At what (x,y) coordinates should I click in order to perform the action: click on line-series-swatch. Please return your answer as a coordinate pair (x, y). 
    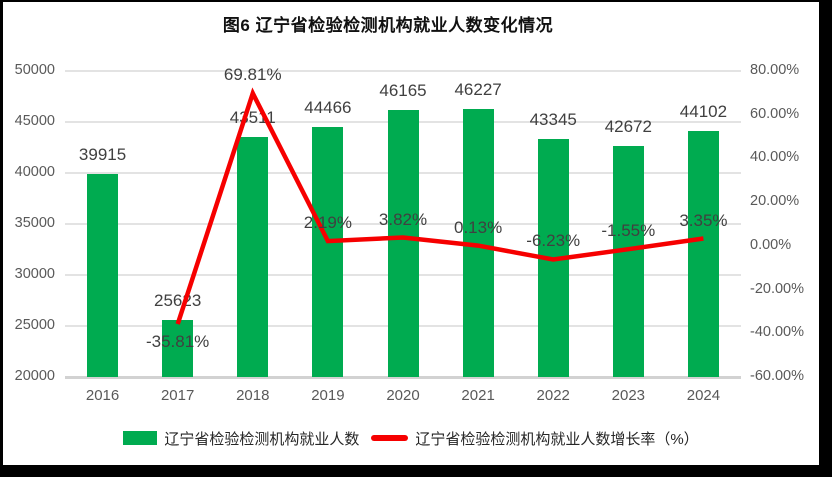
    Looking at the image, I should click on (390, 438).